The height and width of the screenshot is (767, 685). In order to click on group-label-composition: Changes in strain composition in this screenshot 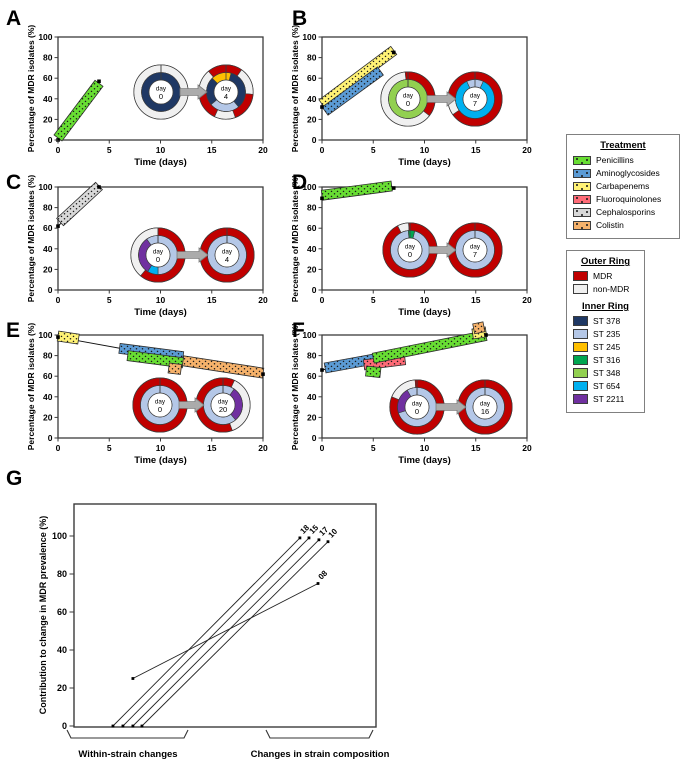, I will do `click(320, 754)`.